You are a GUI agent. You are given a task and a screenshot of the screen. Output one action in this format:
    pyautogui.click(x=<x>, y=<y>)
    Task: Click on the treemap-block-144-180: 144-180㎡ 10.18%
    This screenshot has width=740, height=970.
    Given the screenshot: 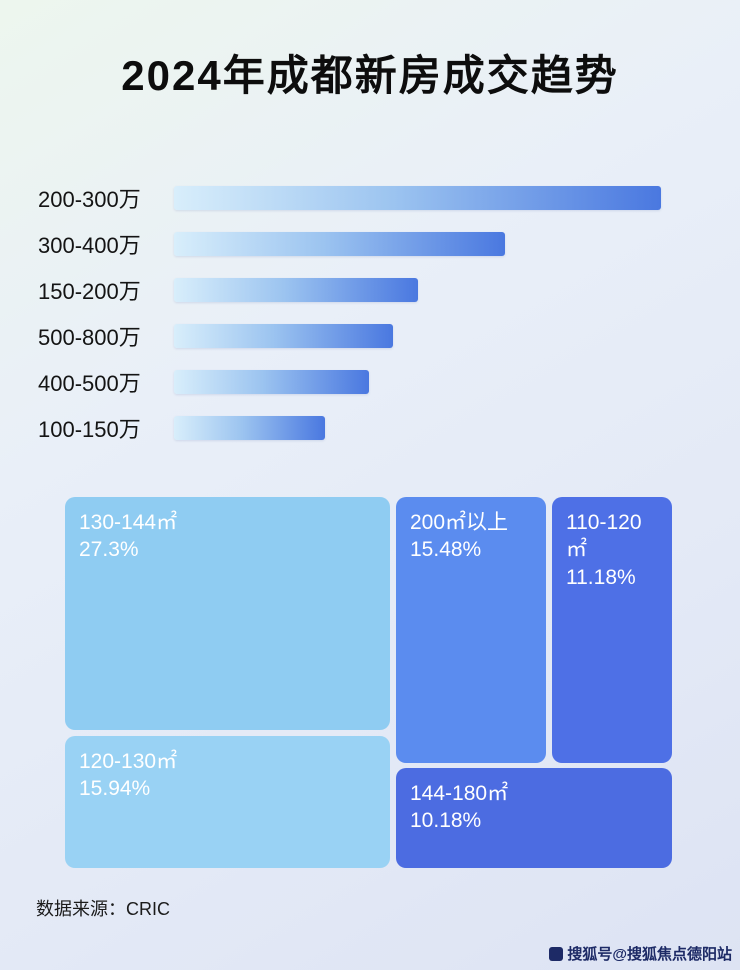 What is the action you would take?
    pyautogui.click(x=534, y=818)
    